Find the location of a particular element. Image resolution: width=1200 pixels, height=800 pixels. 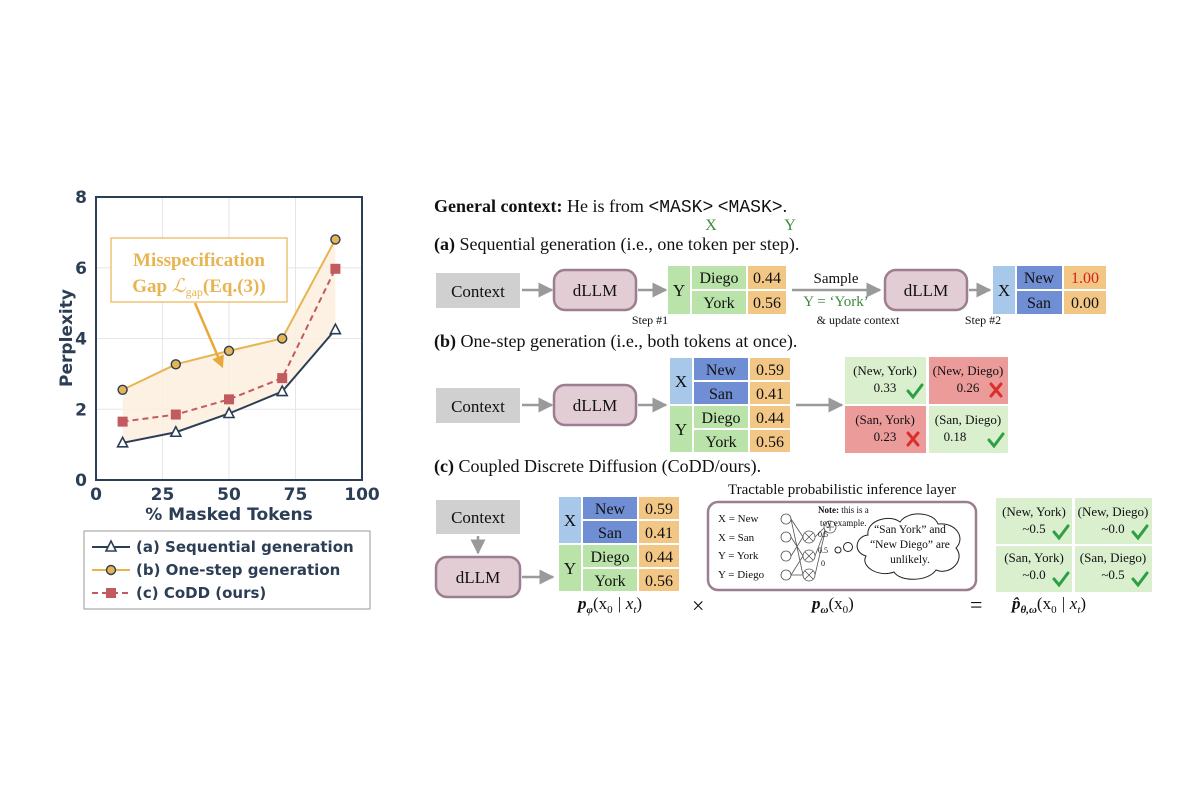

dllm-box-step2 is located at coordinates (926, 290).